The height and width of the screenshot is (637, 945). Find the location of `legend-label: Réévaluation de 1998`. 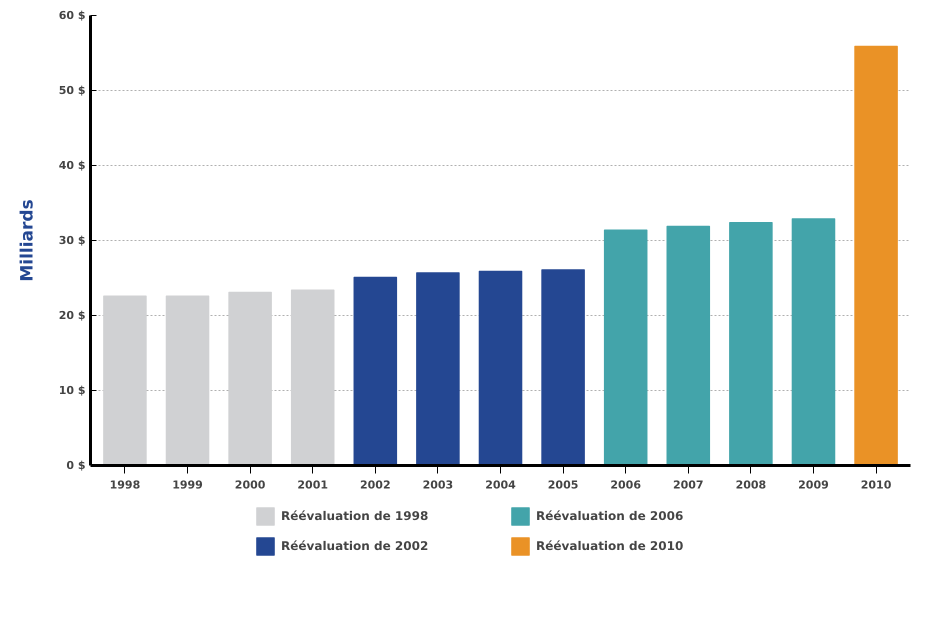

legend-label: Réévaluation de 1998 is located at coordinates (355, 516).